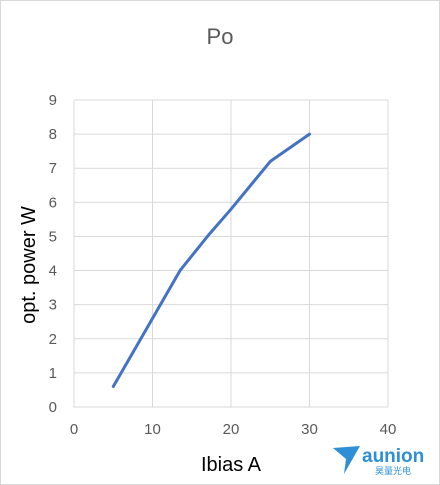 The image size is (440, 485). I want to click on x-tick-label: 30, so click(309, 429).